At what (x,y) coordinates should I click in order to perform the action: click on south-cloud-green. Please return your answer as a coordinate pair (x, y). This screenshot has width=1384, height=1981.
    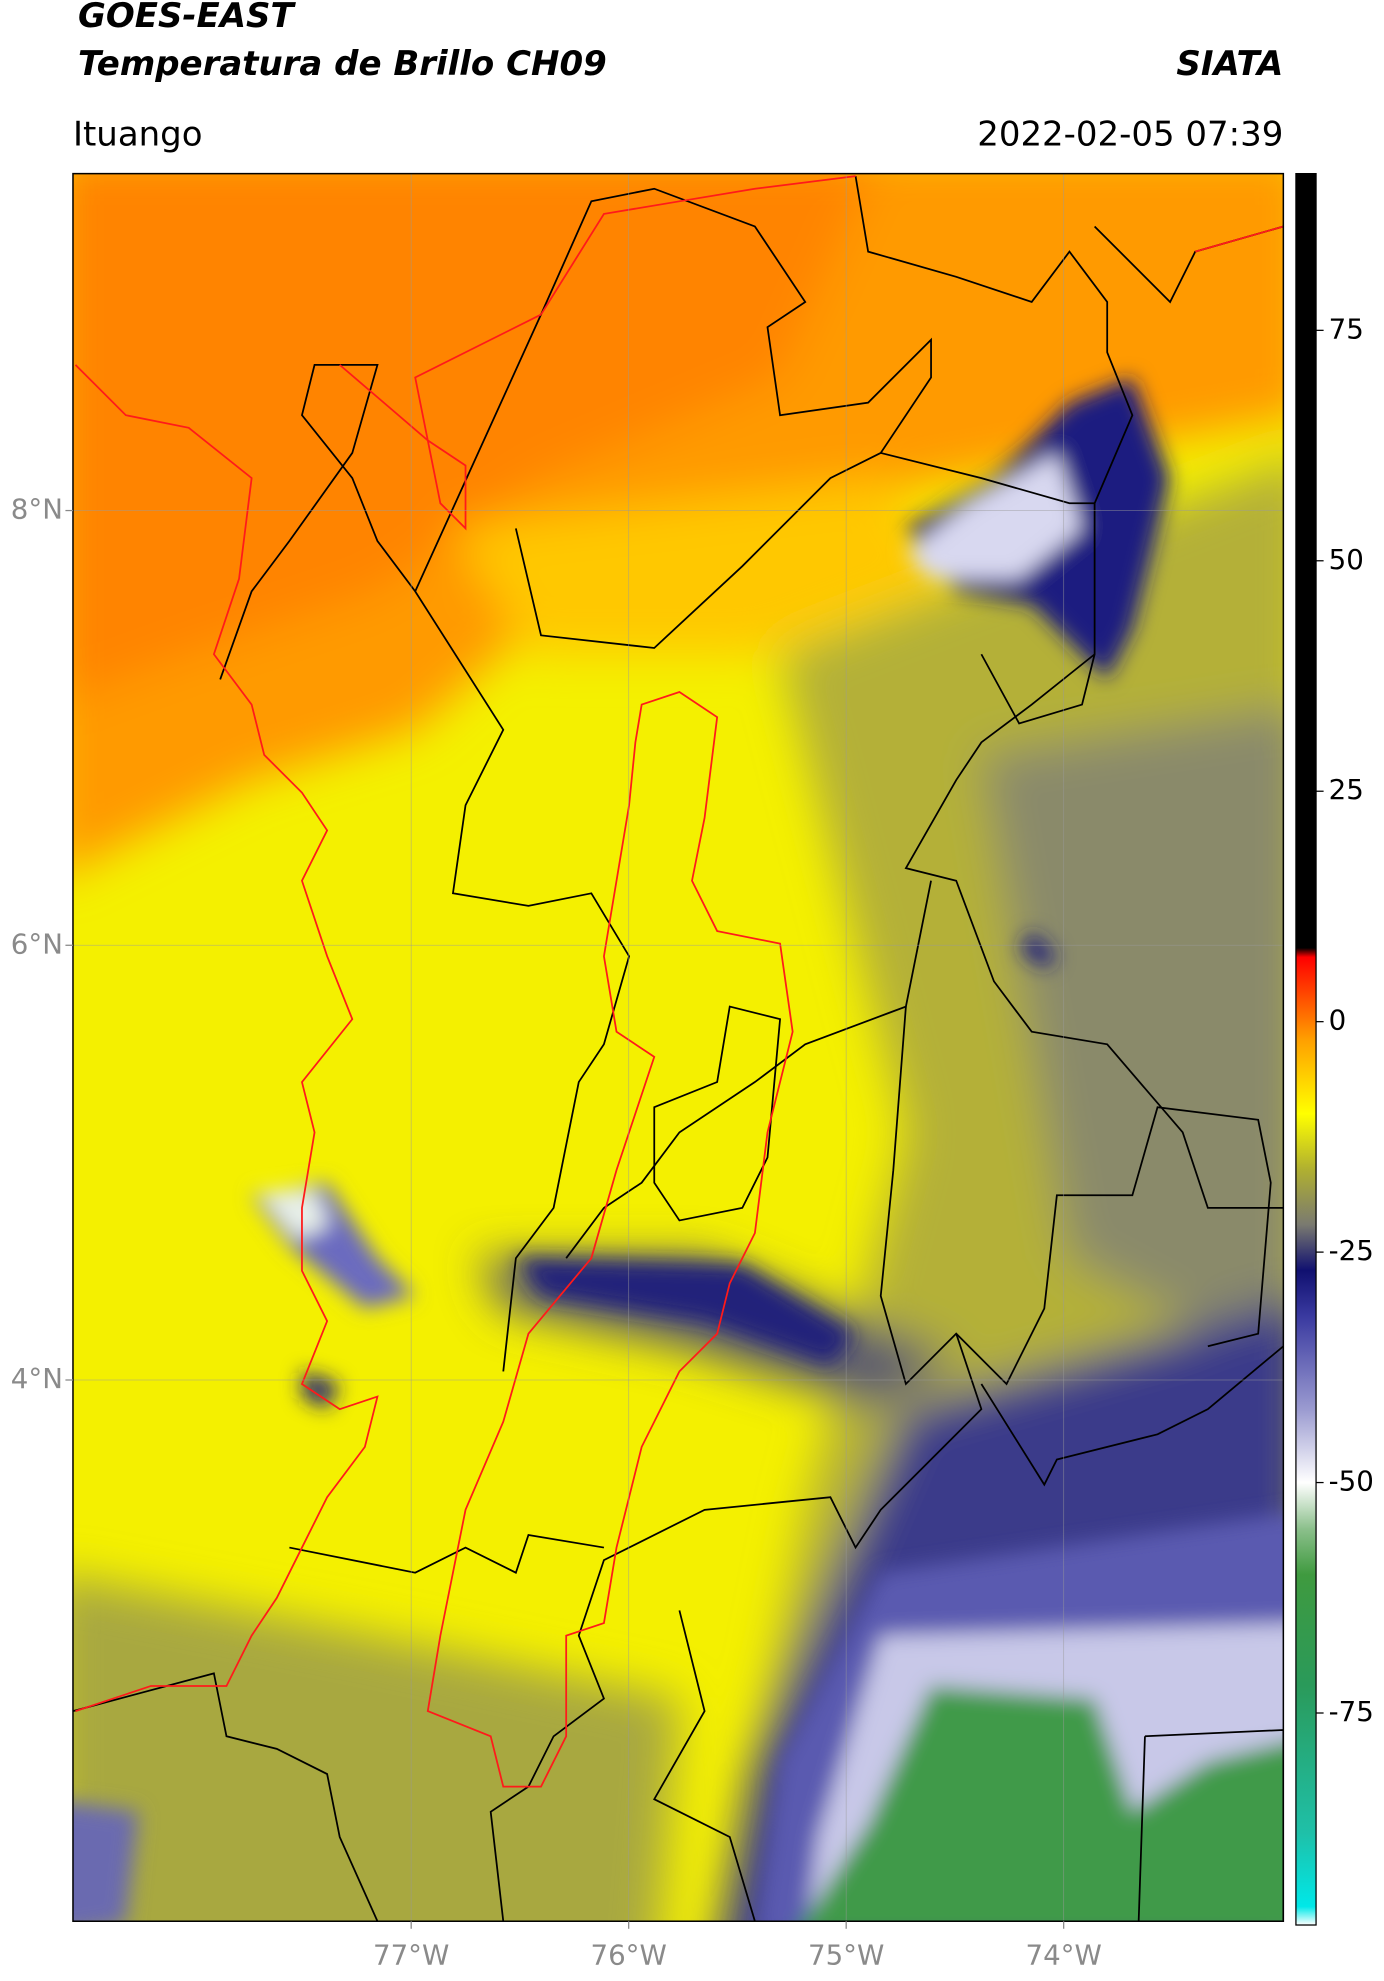
    Looking at the image, I should click on (1043, 1803).